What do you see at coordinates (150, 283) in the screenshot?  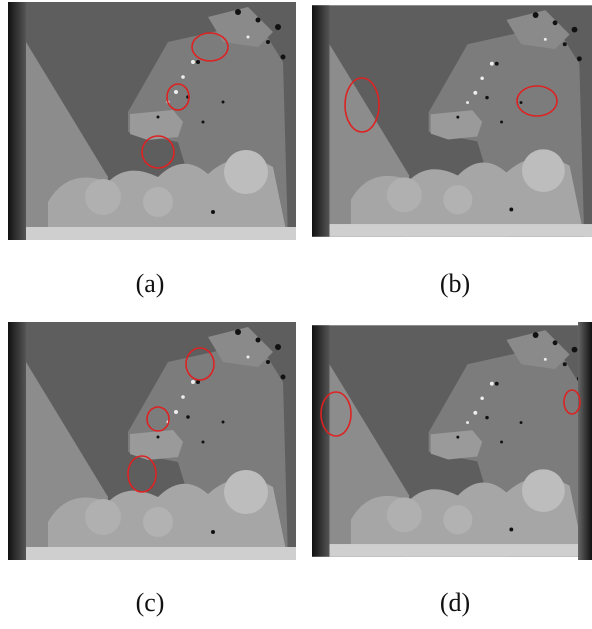 I see `caption: (a)` at bounding box center [150, 283].